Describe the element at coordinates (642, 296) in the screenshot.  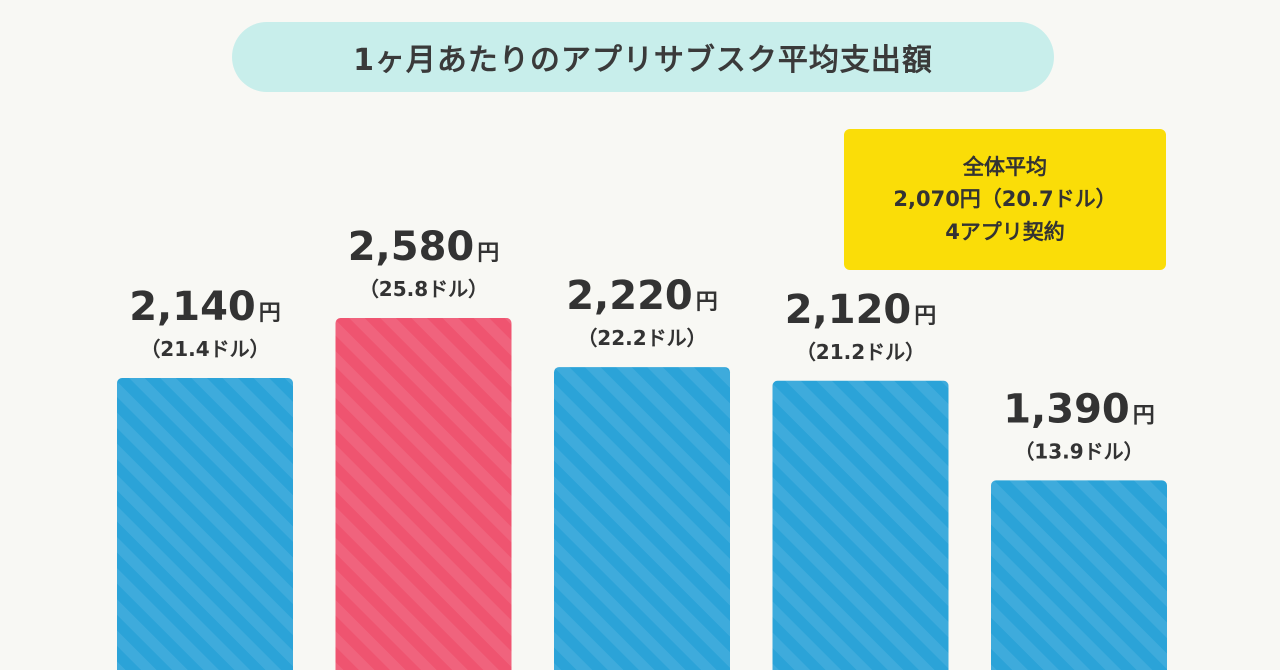
I see `bar-3-value-label: 2,220 円` at that location.